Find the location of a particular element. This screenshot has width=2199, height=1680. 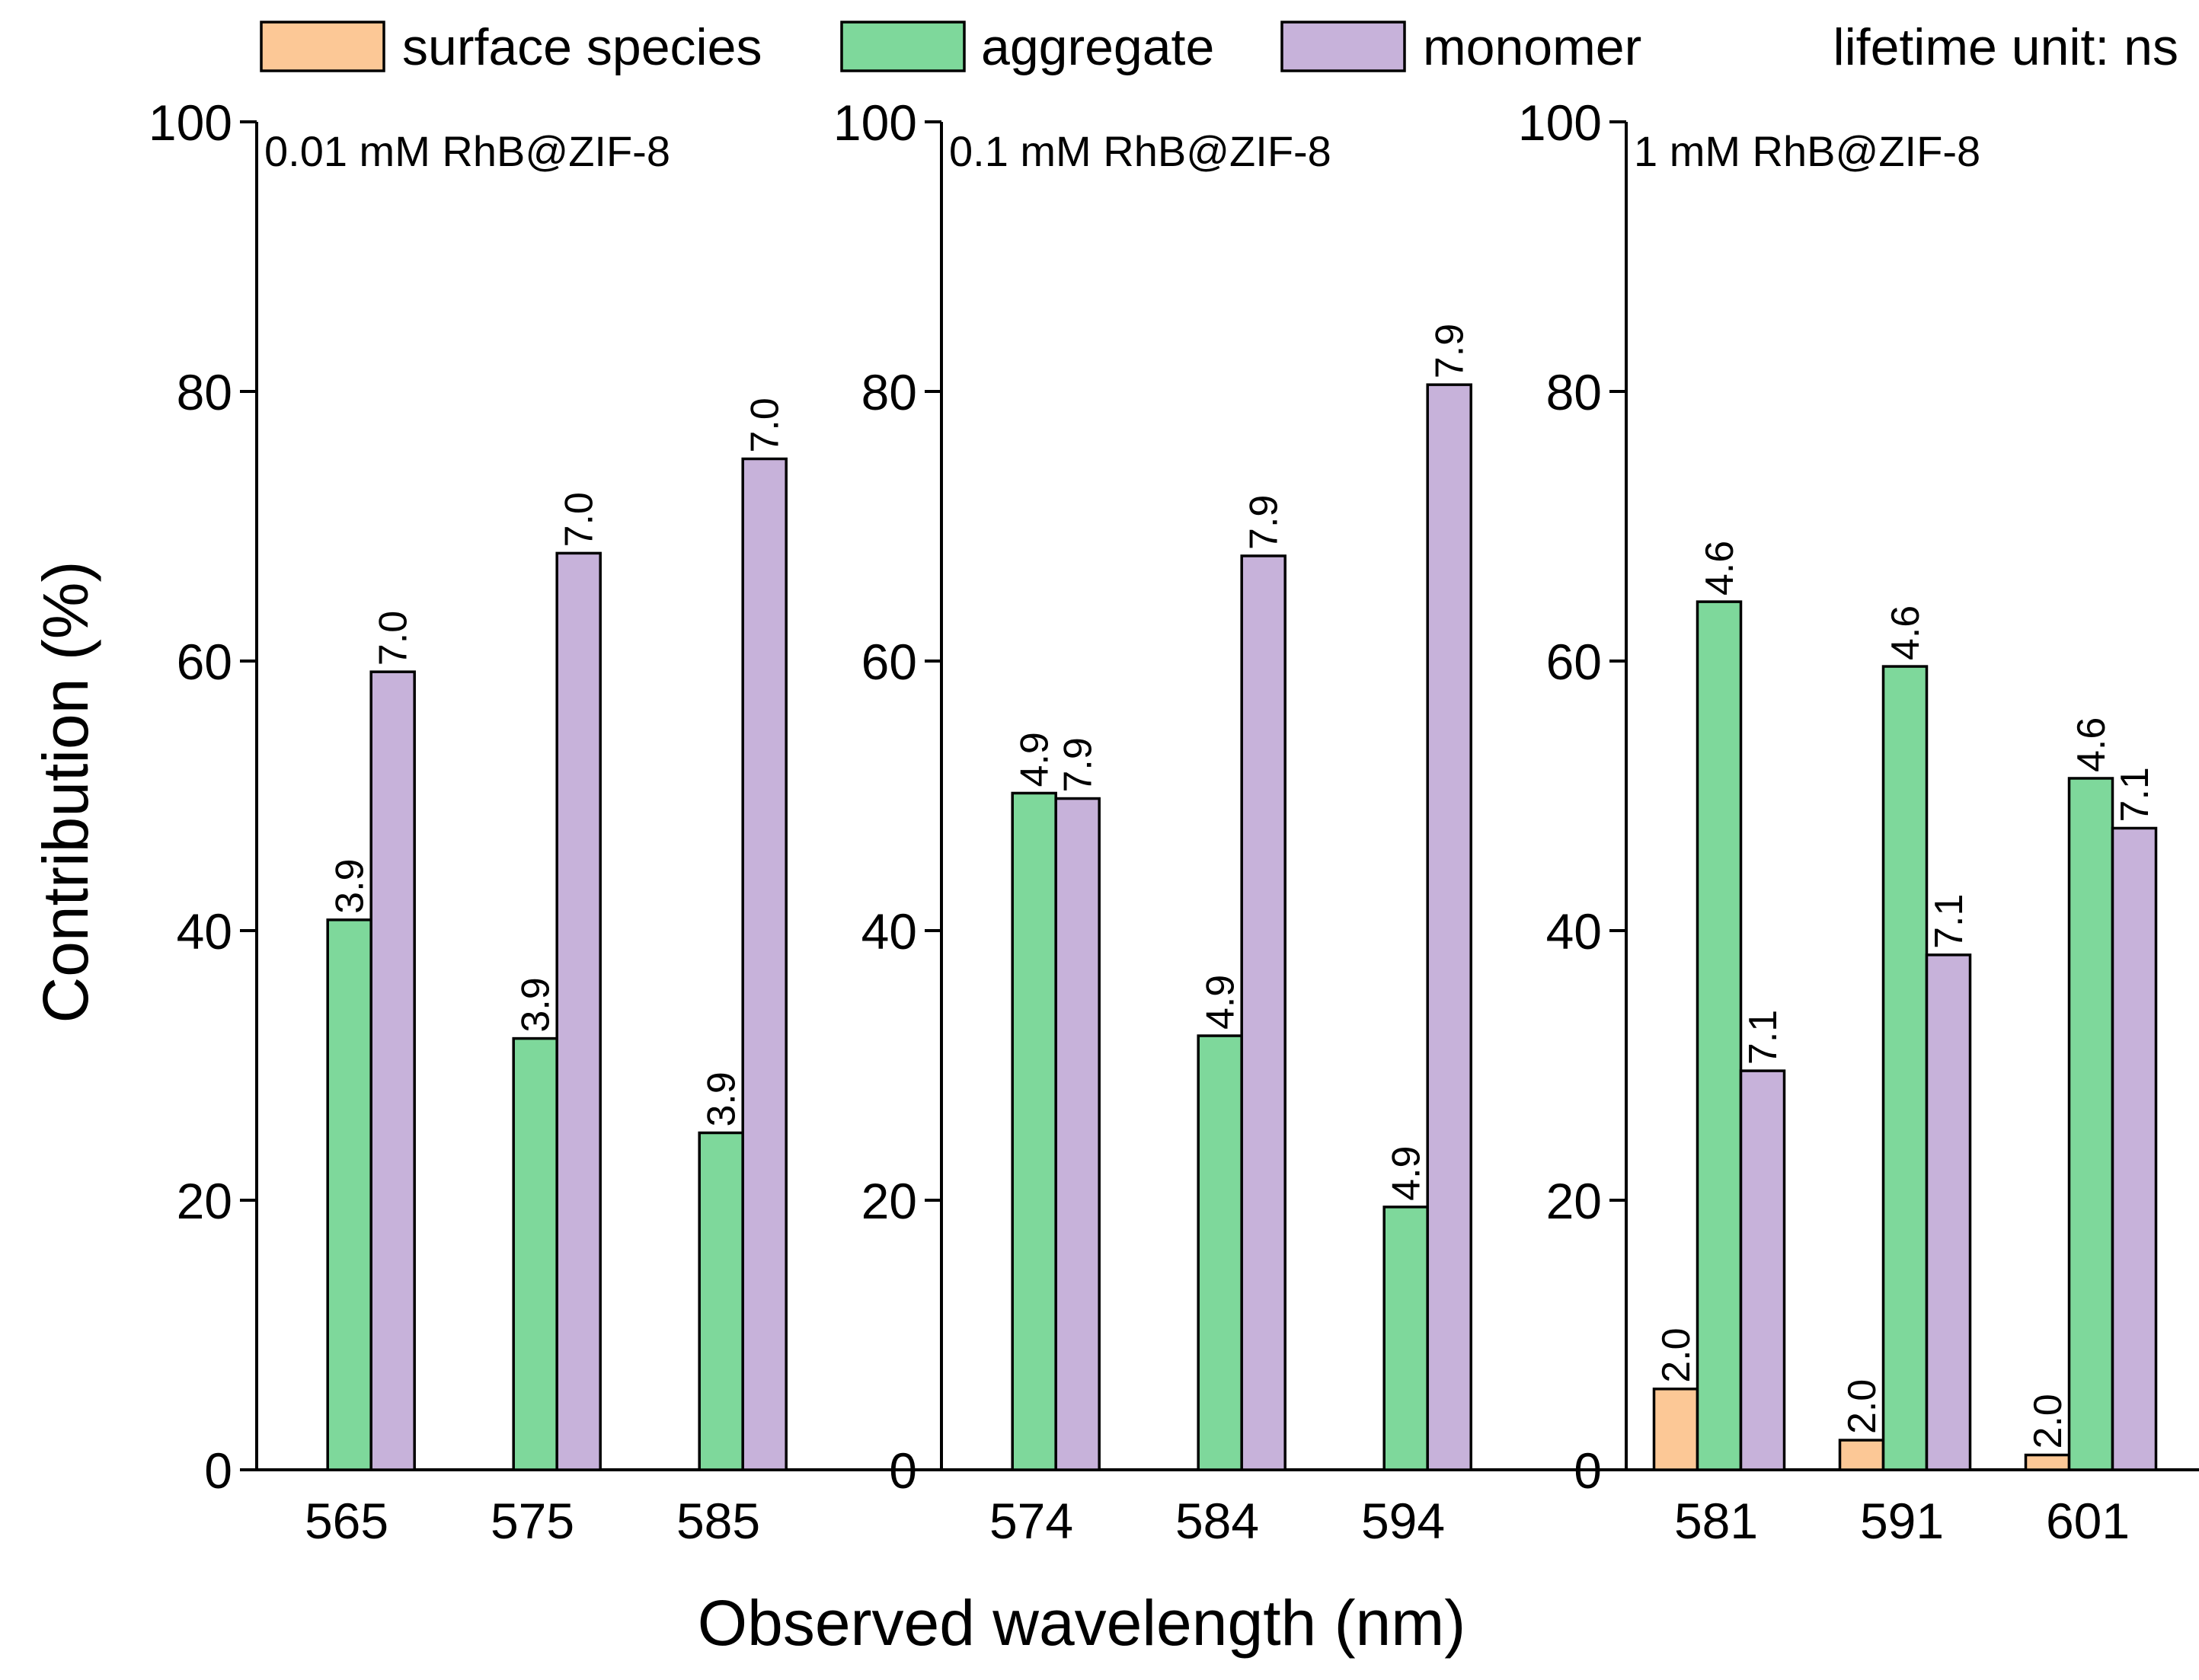

legend-swatch-monomer is located at coordinates (1343, 46).